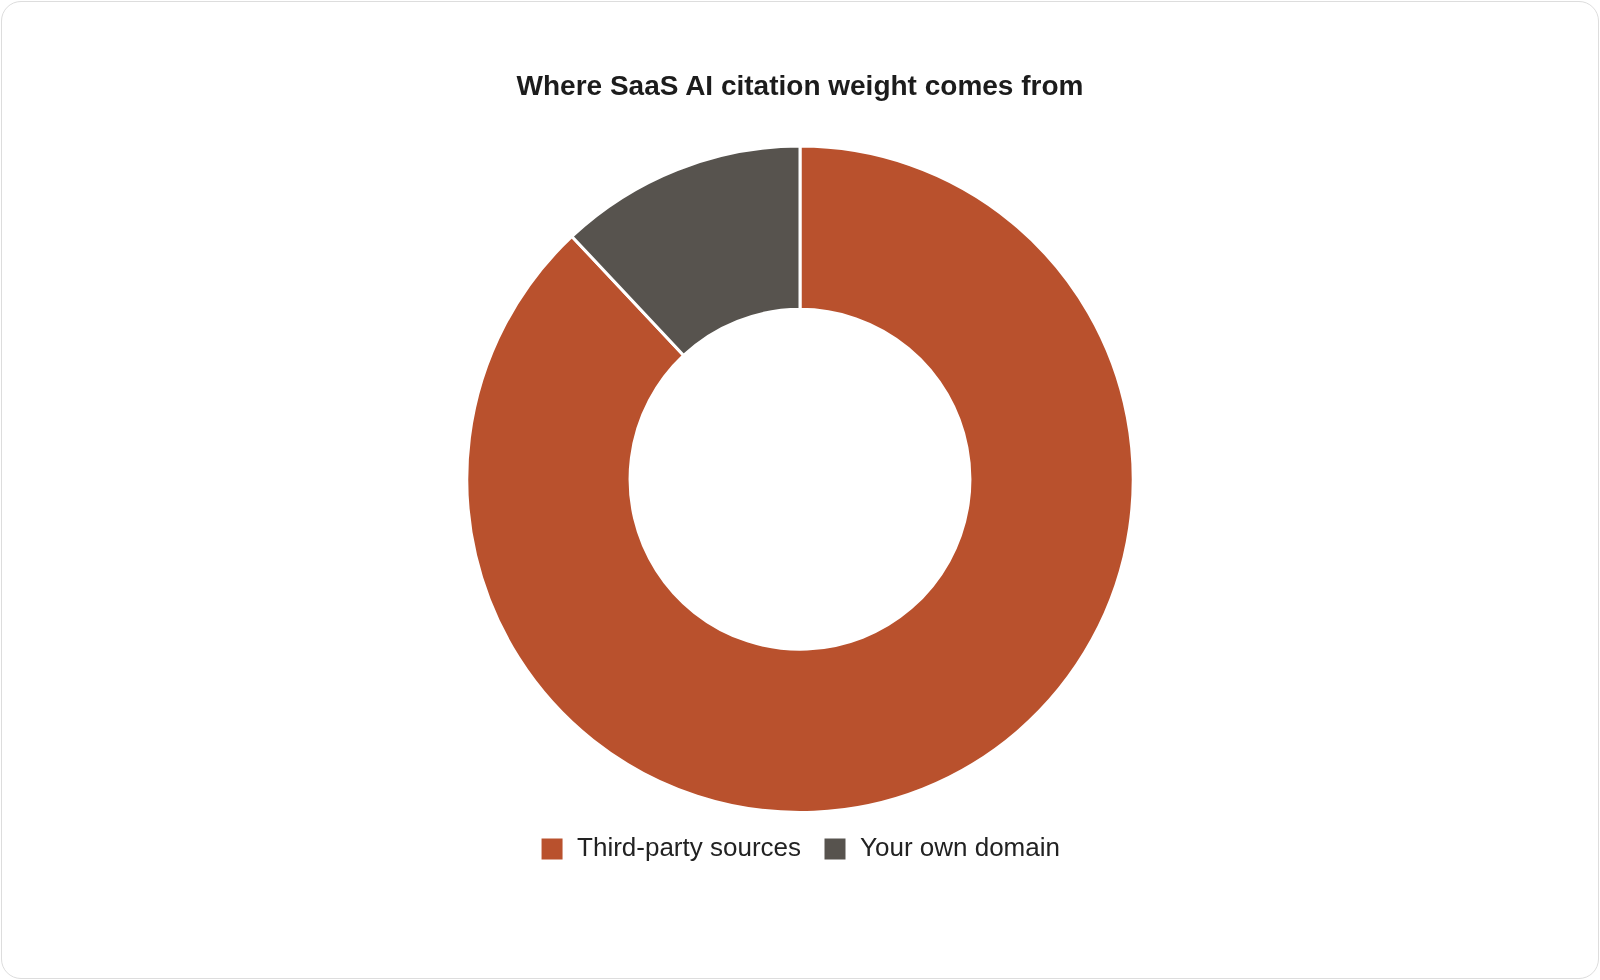 The height and width of the screenshot is (980, 1600). What do you see at coordinates (689, 847) in the screenshot?
I see `legend-label: Third-party sources` at bounding box center [689, 847].